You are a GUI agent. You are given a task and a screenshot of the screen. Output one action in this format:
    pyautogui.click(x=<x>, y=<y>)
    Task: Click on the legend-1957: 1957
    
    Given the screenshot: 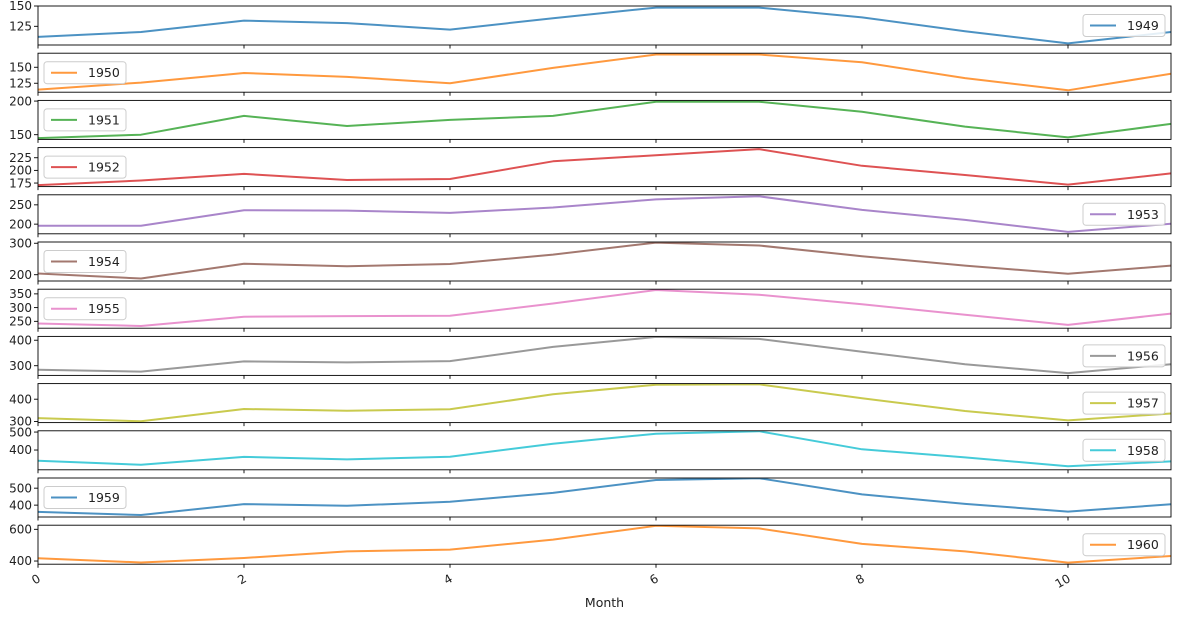 What is the action you would take?
    pyautogui.click(x=1124, y=403)
    